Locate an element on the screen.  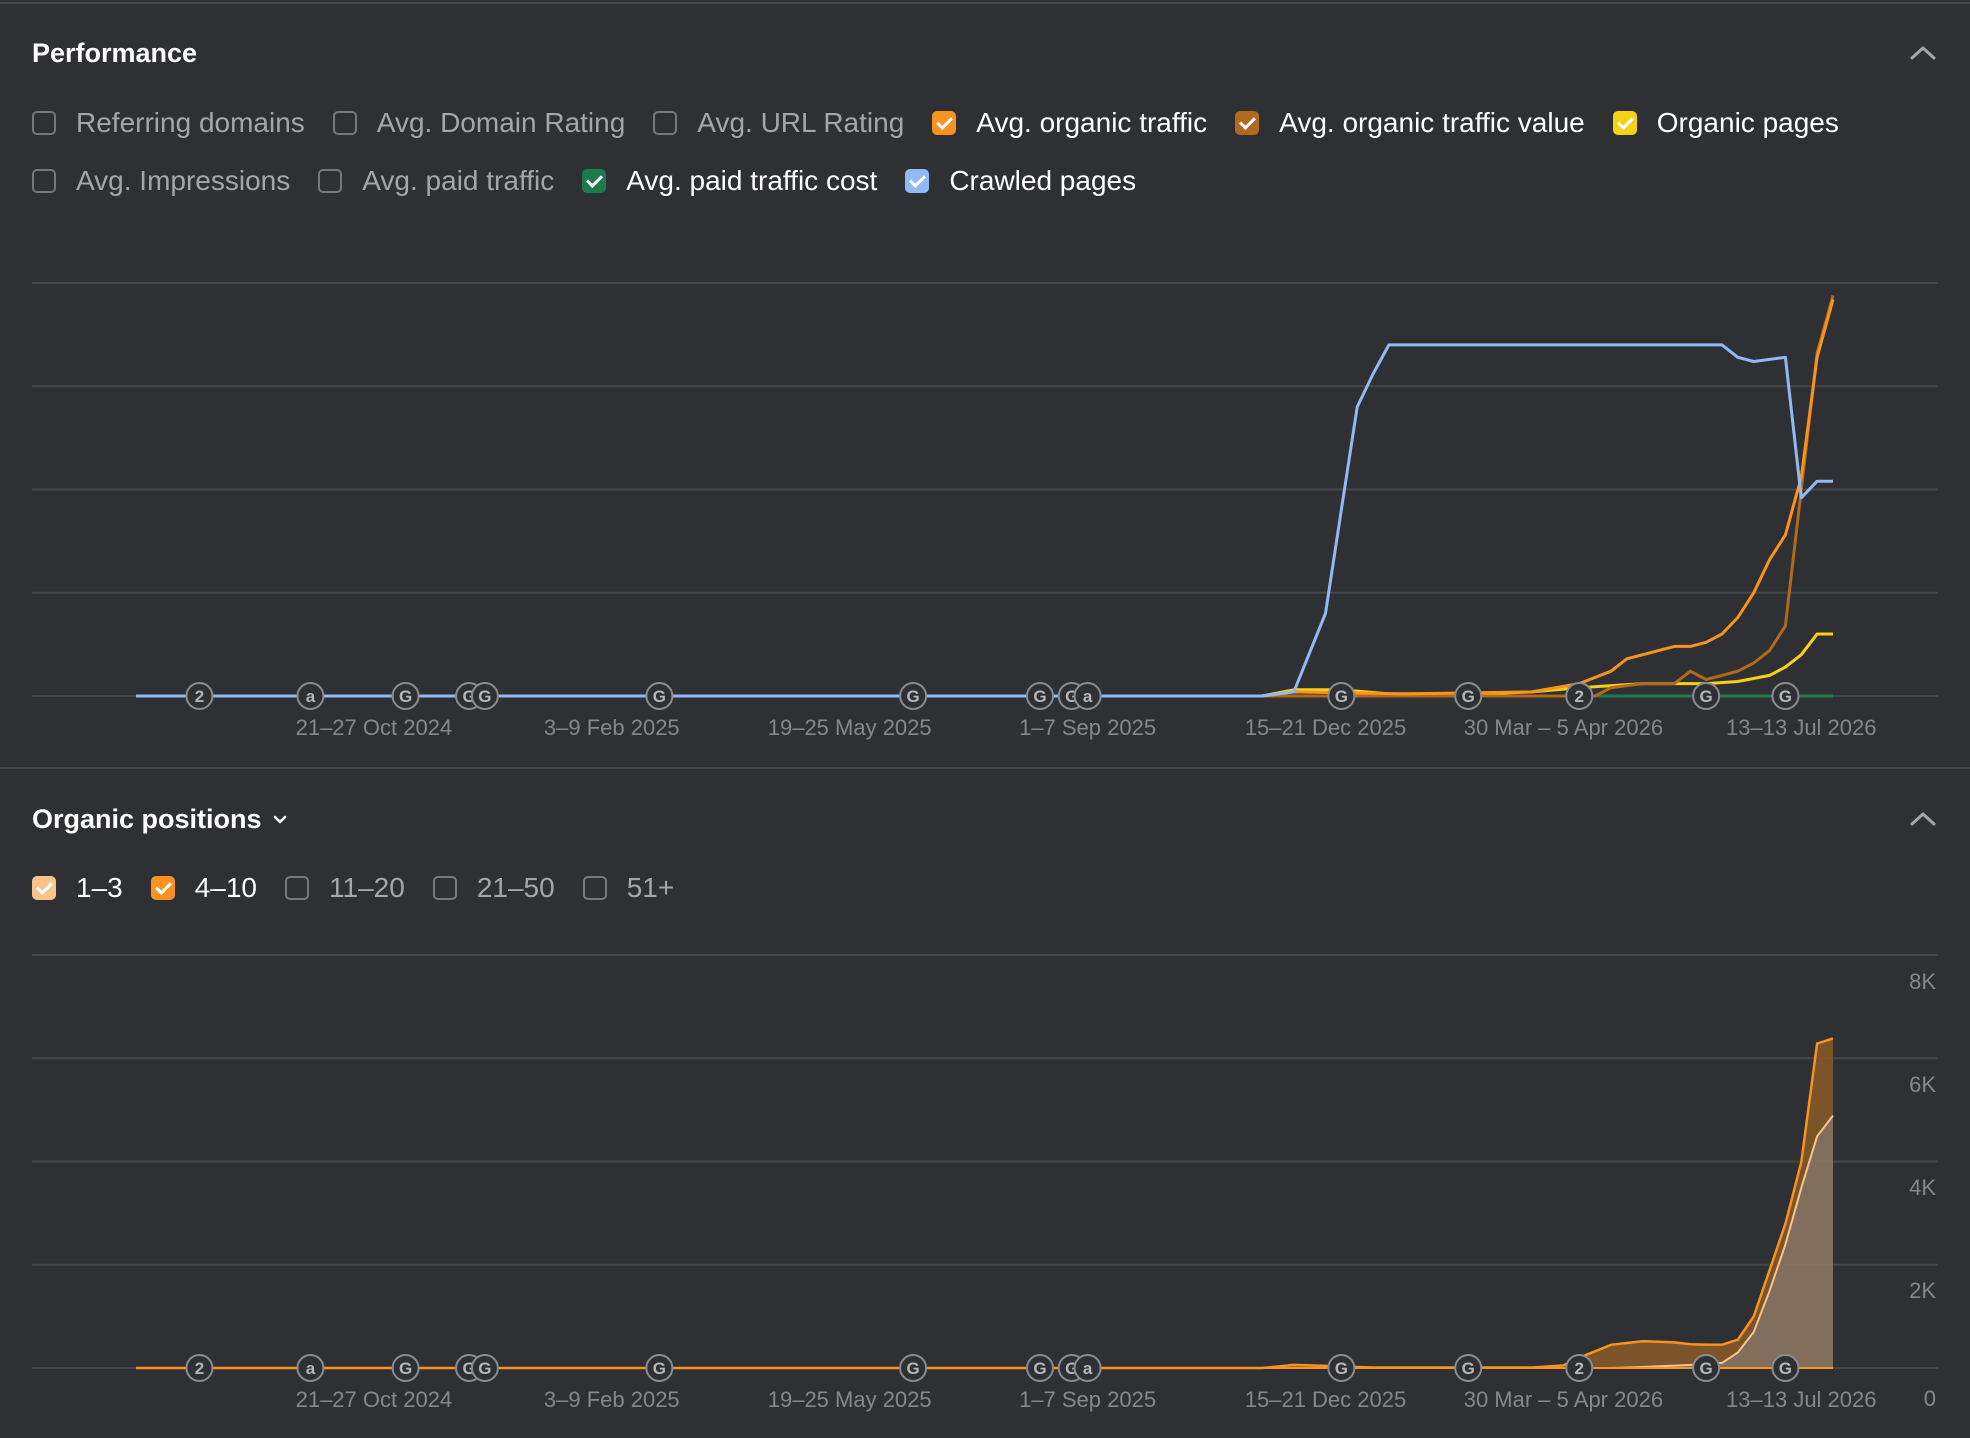
organic-positions-collapse-button is located at coordinates (1923, 819).